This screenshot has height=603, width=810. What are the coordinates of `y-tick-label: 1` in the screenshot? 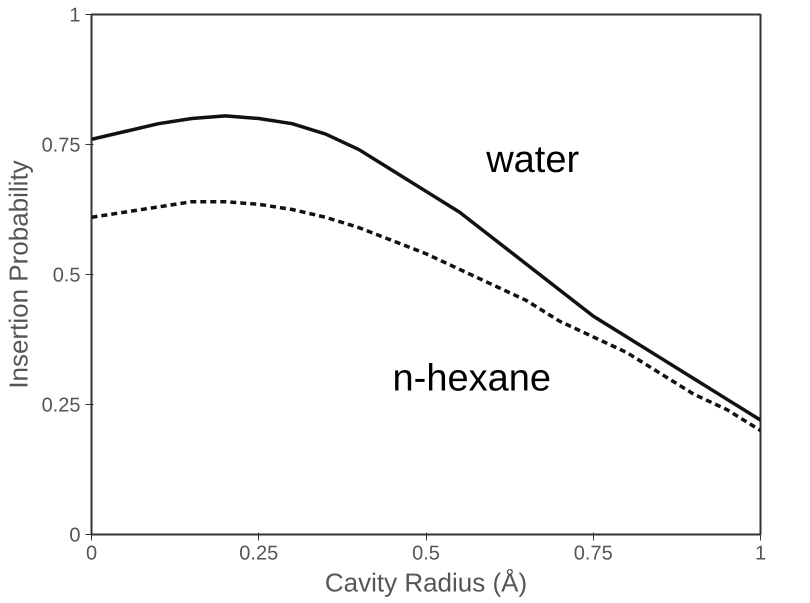 It's located at (74, 15).